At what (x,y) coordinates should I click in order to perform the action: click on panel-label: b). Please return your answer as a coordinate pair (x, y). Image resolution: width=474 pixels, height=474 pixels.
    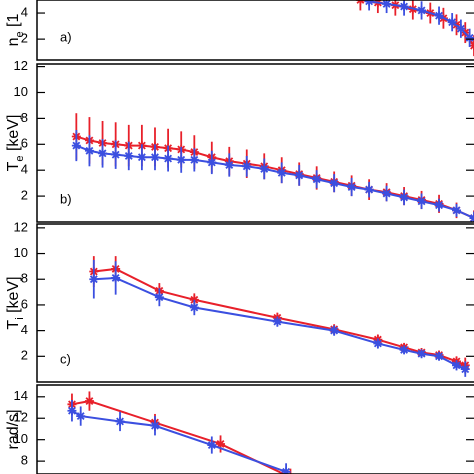
    Looking at the image, I should click on (66, 198).